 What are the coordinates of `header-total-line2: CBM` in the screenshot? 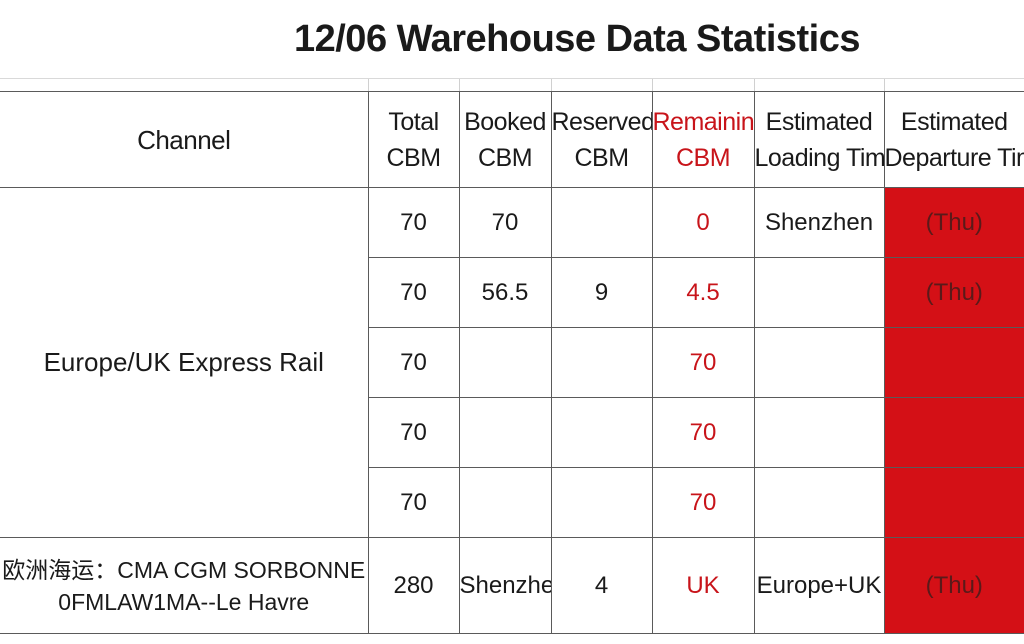 It's located at (413, 157).